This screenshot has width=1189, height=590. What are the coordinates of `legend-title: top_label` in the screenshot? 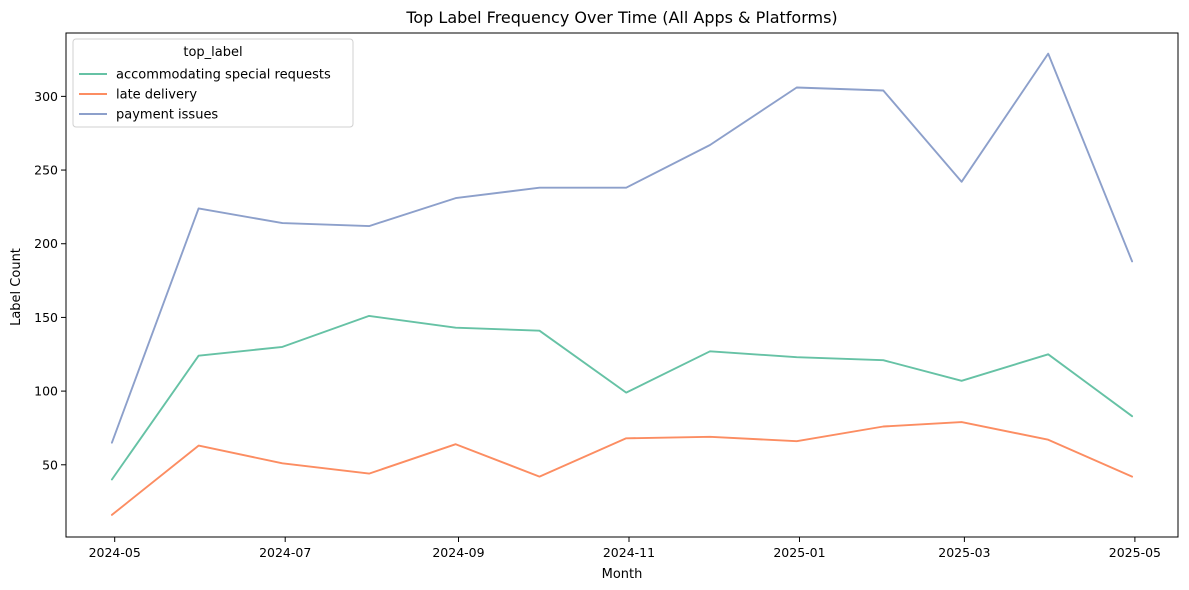 It's located at (212, 52).